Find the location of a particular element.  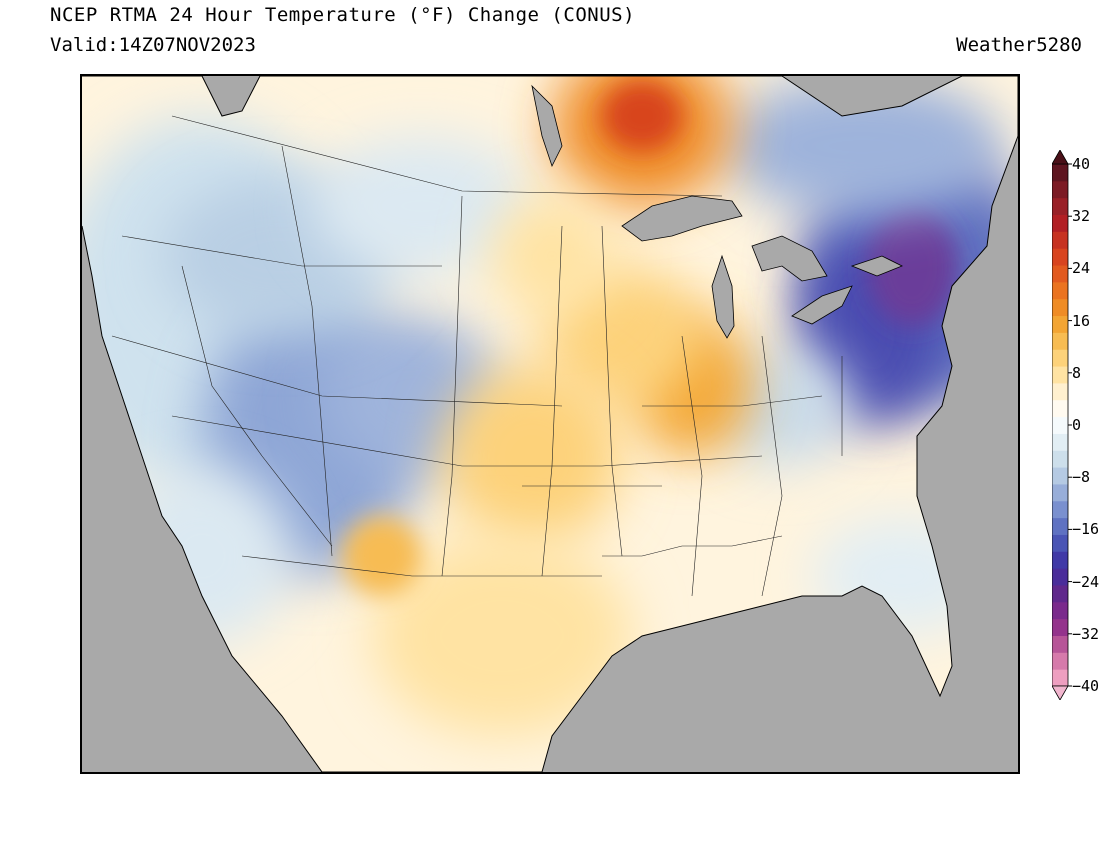

colorbar-tick-label: 0 is located at coordinates (1077, 425).